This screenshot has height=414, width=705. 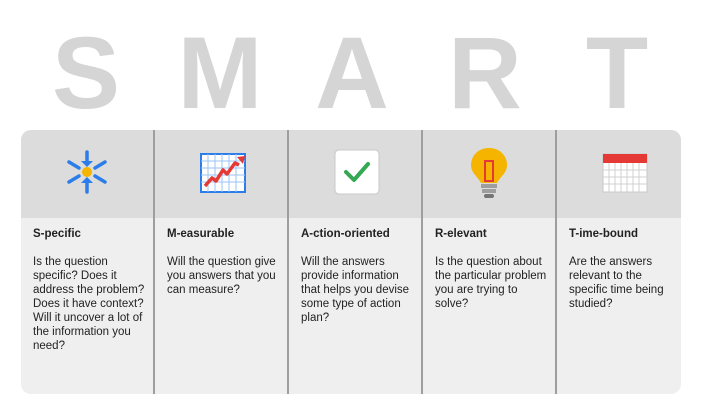 I want to click on title-letter-r: R, so click(x=485, y=73).